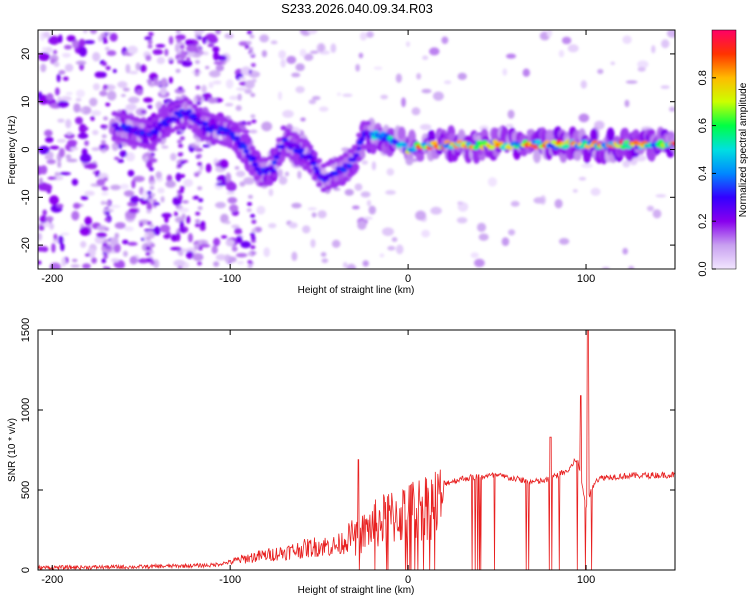 The image size is (750, 600). What do you see at coordinates (26, 197) in the screenshot?
I see `y-tick-label: -10` at bounding box center [26, 197].